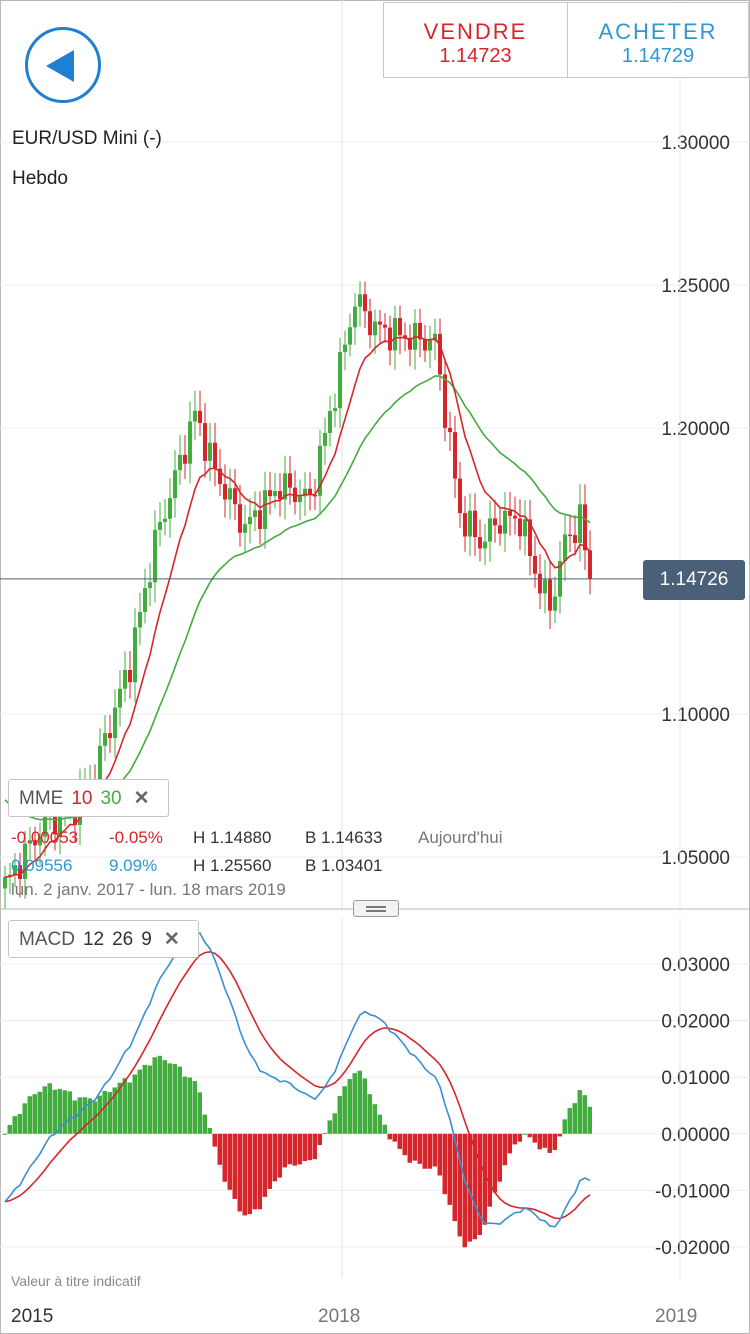 The height and width of the screenshot is (1334, 750). What do you see at coordinates (344, 865) in the screenshot?
I see `range-low: B 1.03401` at bounding box center [344, 865].